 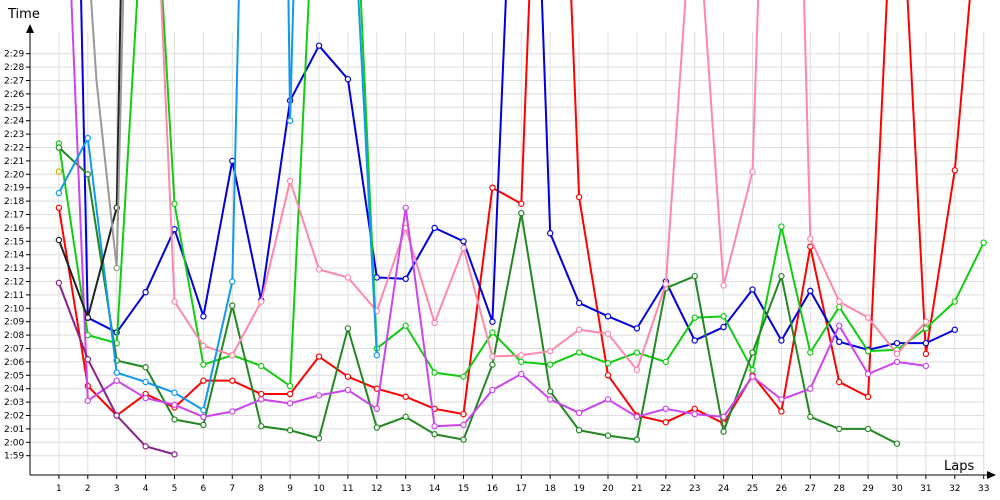 I want to click on y-tick-label: 2:06, so click(x=14, y=363).